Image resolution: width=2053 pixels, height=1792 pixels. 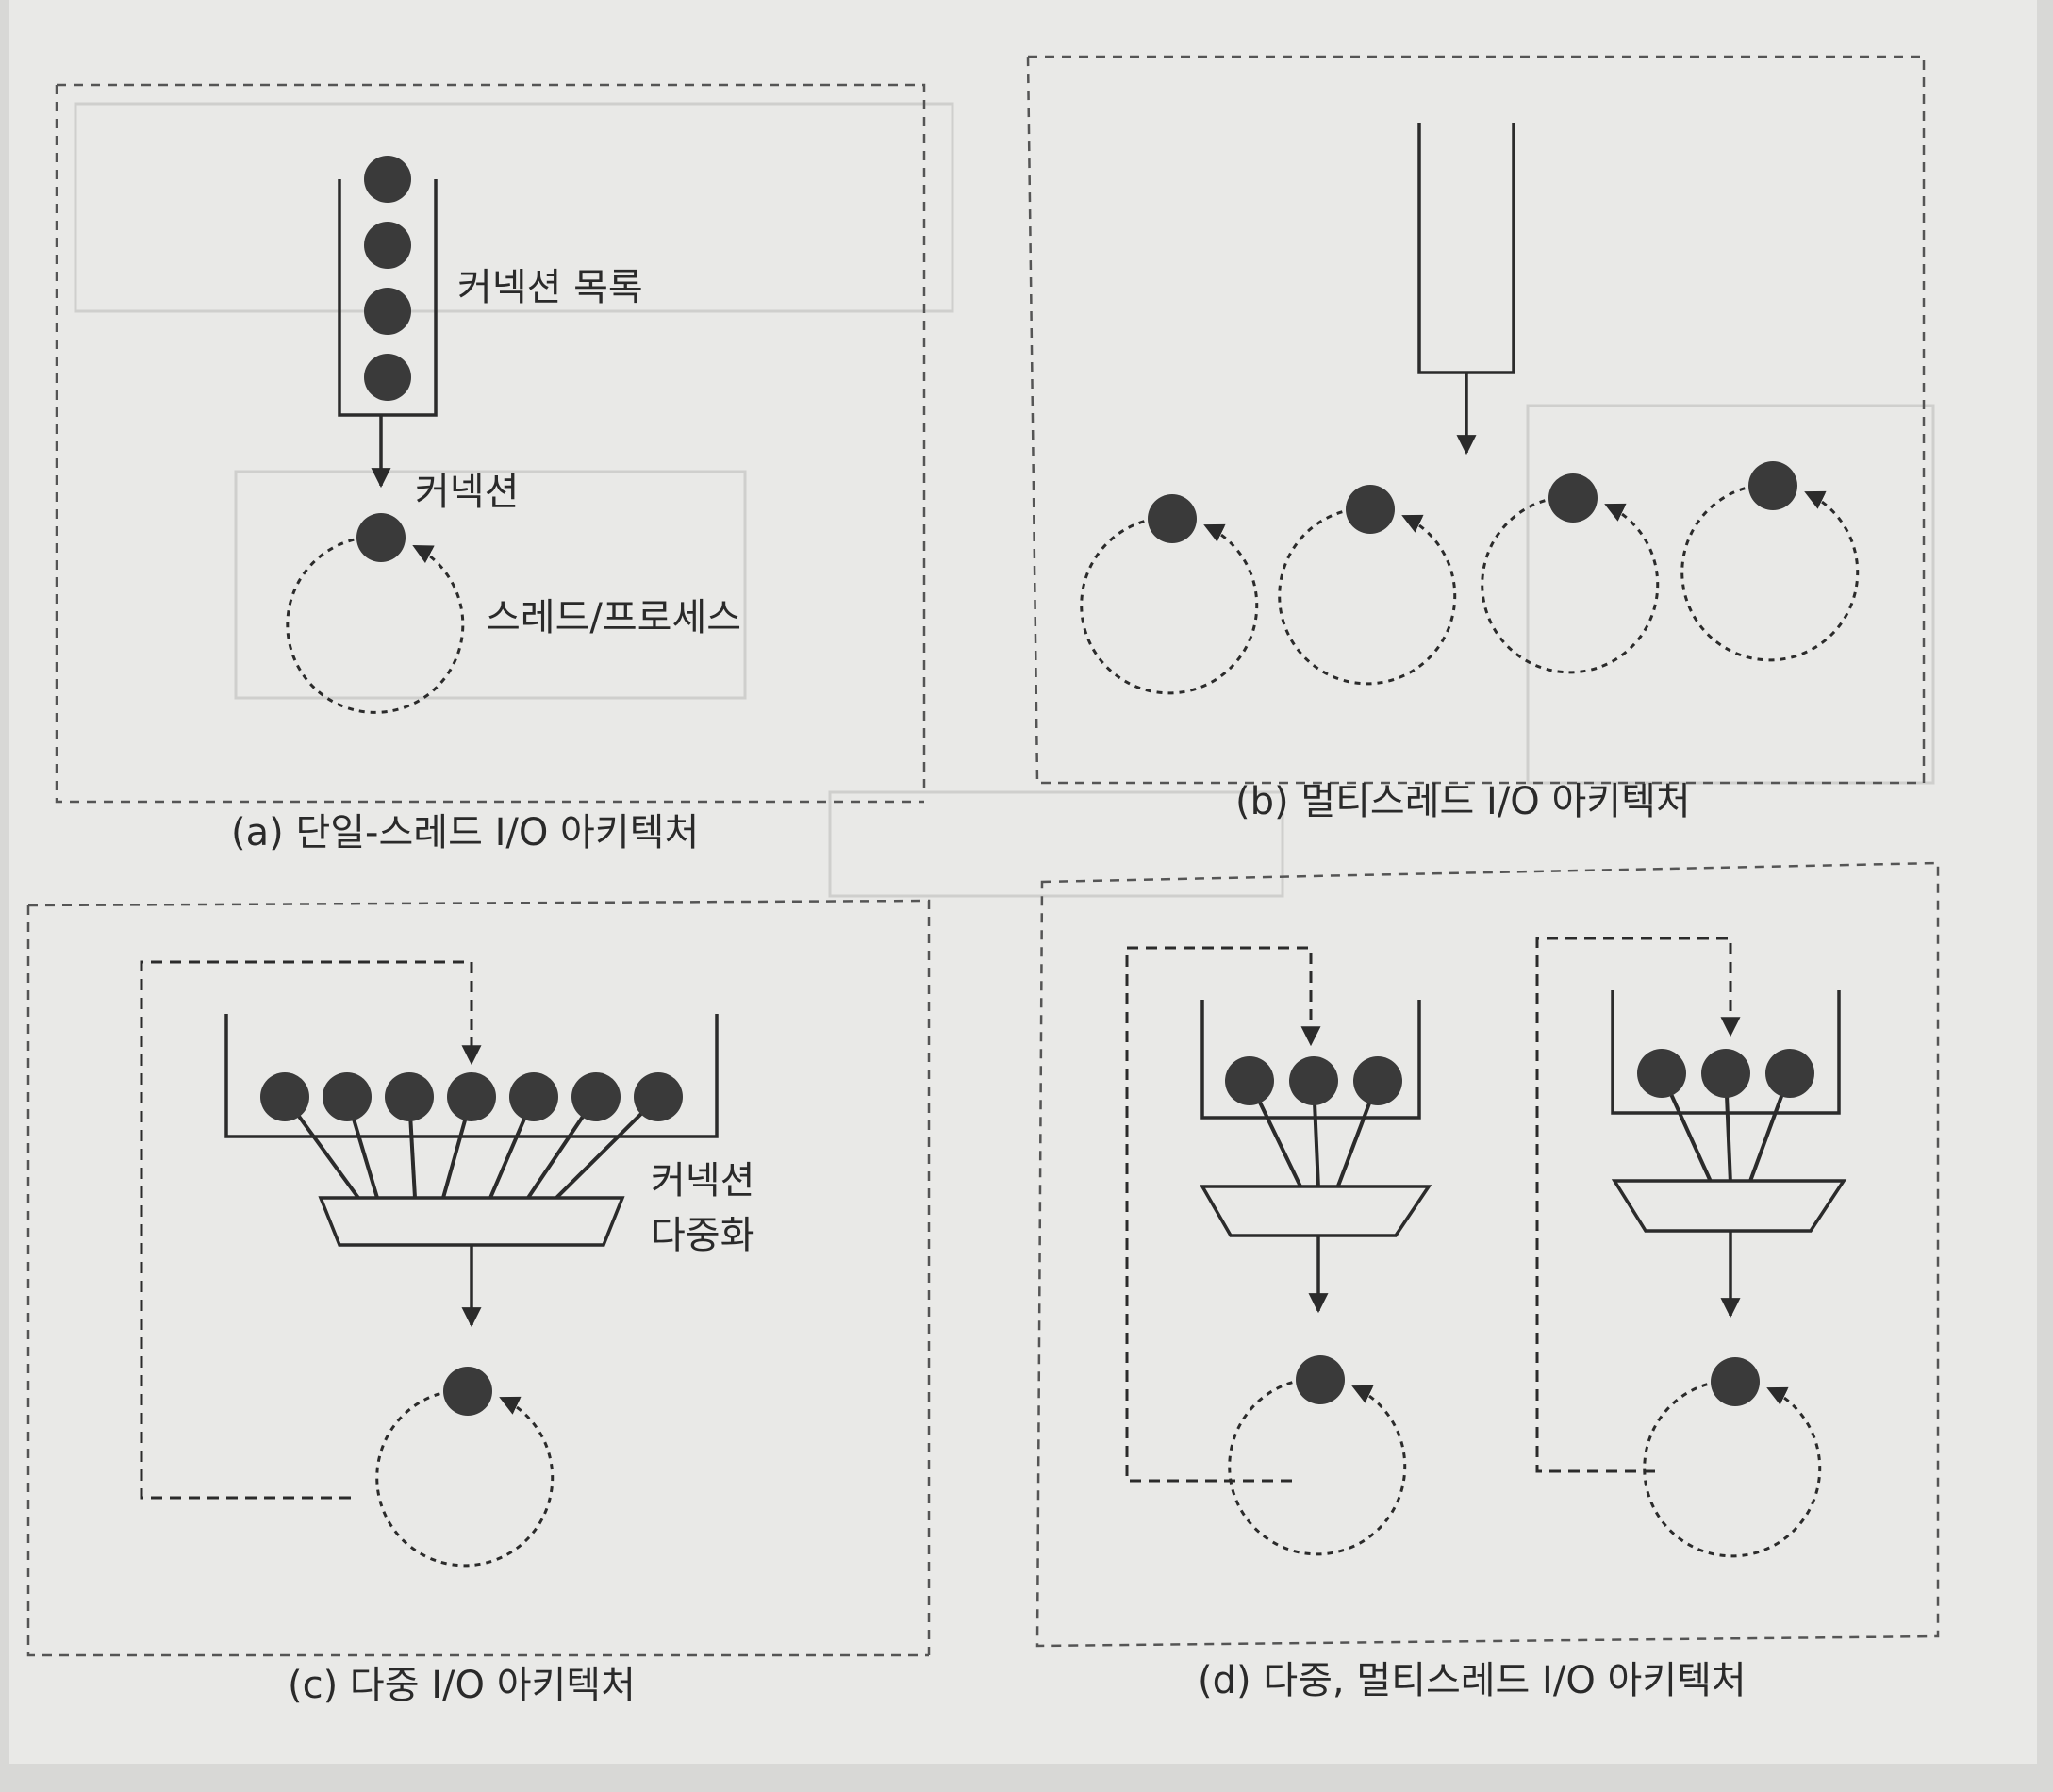 What do you see at coordinates (1472, 1680) in the screenshot?
I see `caption-d: (d) 다중, 멀티스레드 I/O 아키텍처` at bounding box center [1472, 1680].